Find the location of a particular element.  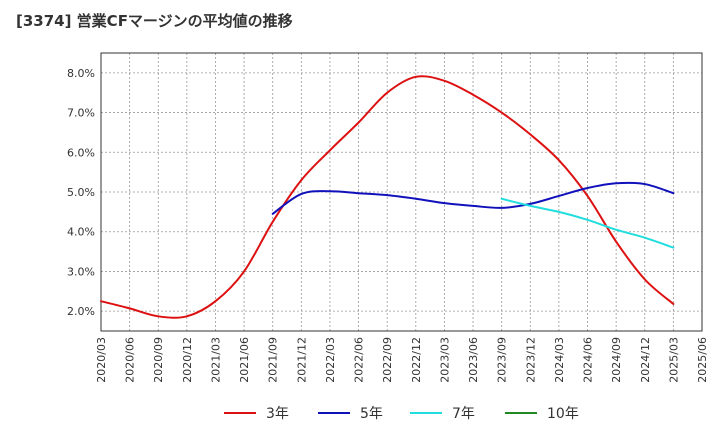

y-tick-label: 7.0% is located at coordinates (81, 113).